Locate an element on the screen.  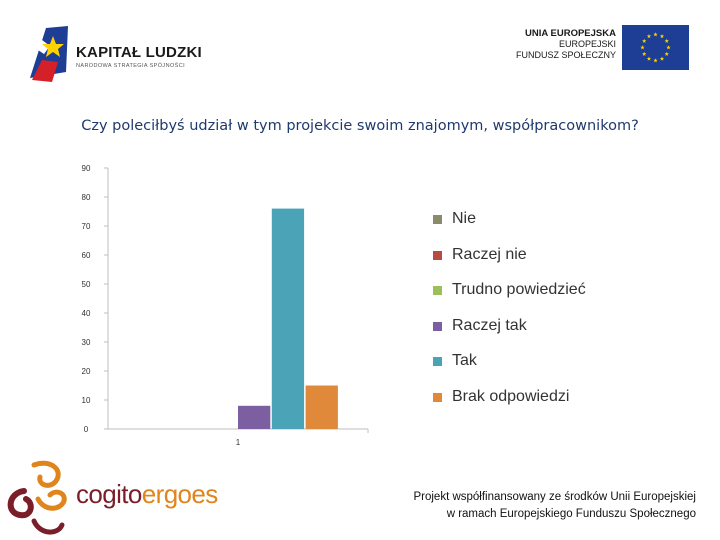
logo-red-shape is located at coordinates (45, 71).